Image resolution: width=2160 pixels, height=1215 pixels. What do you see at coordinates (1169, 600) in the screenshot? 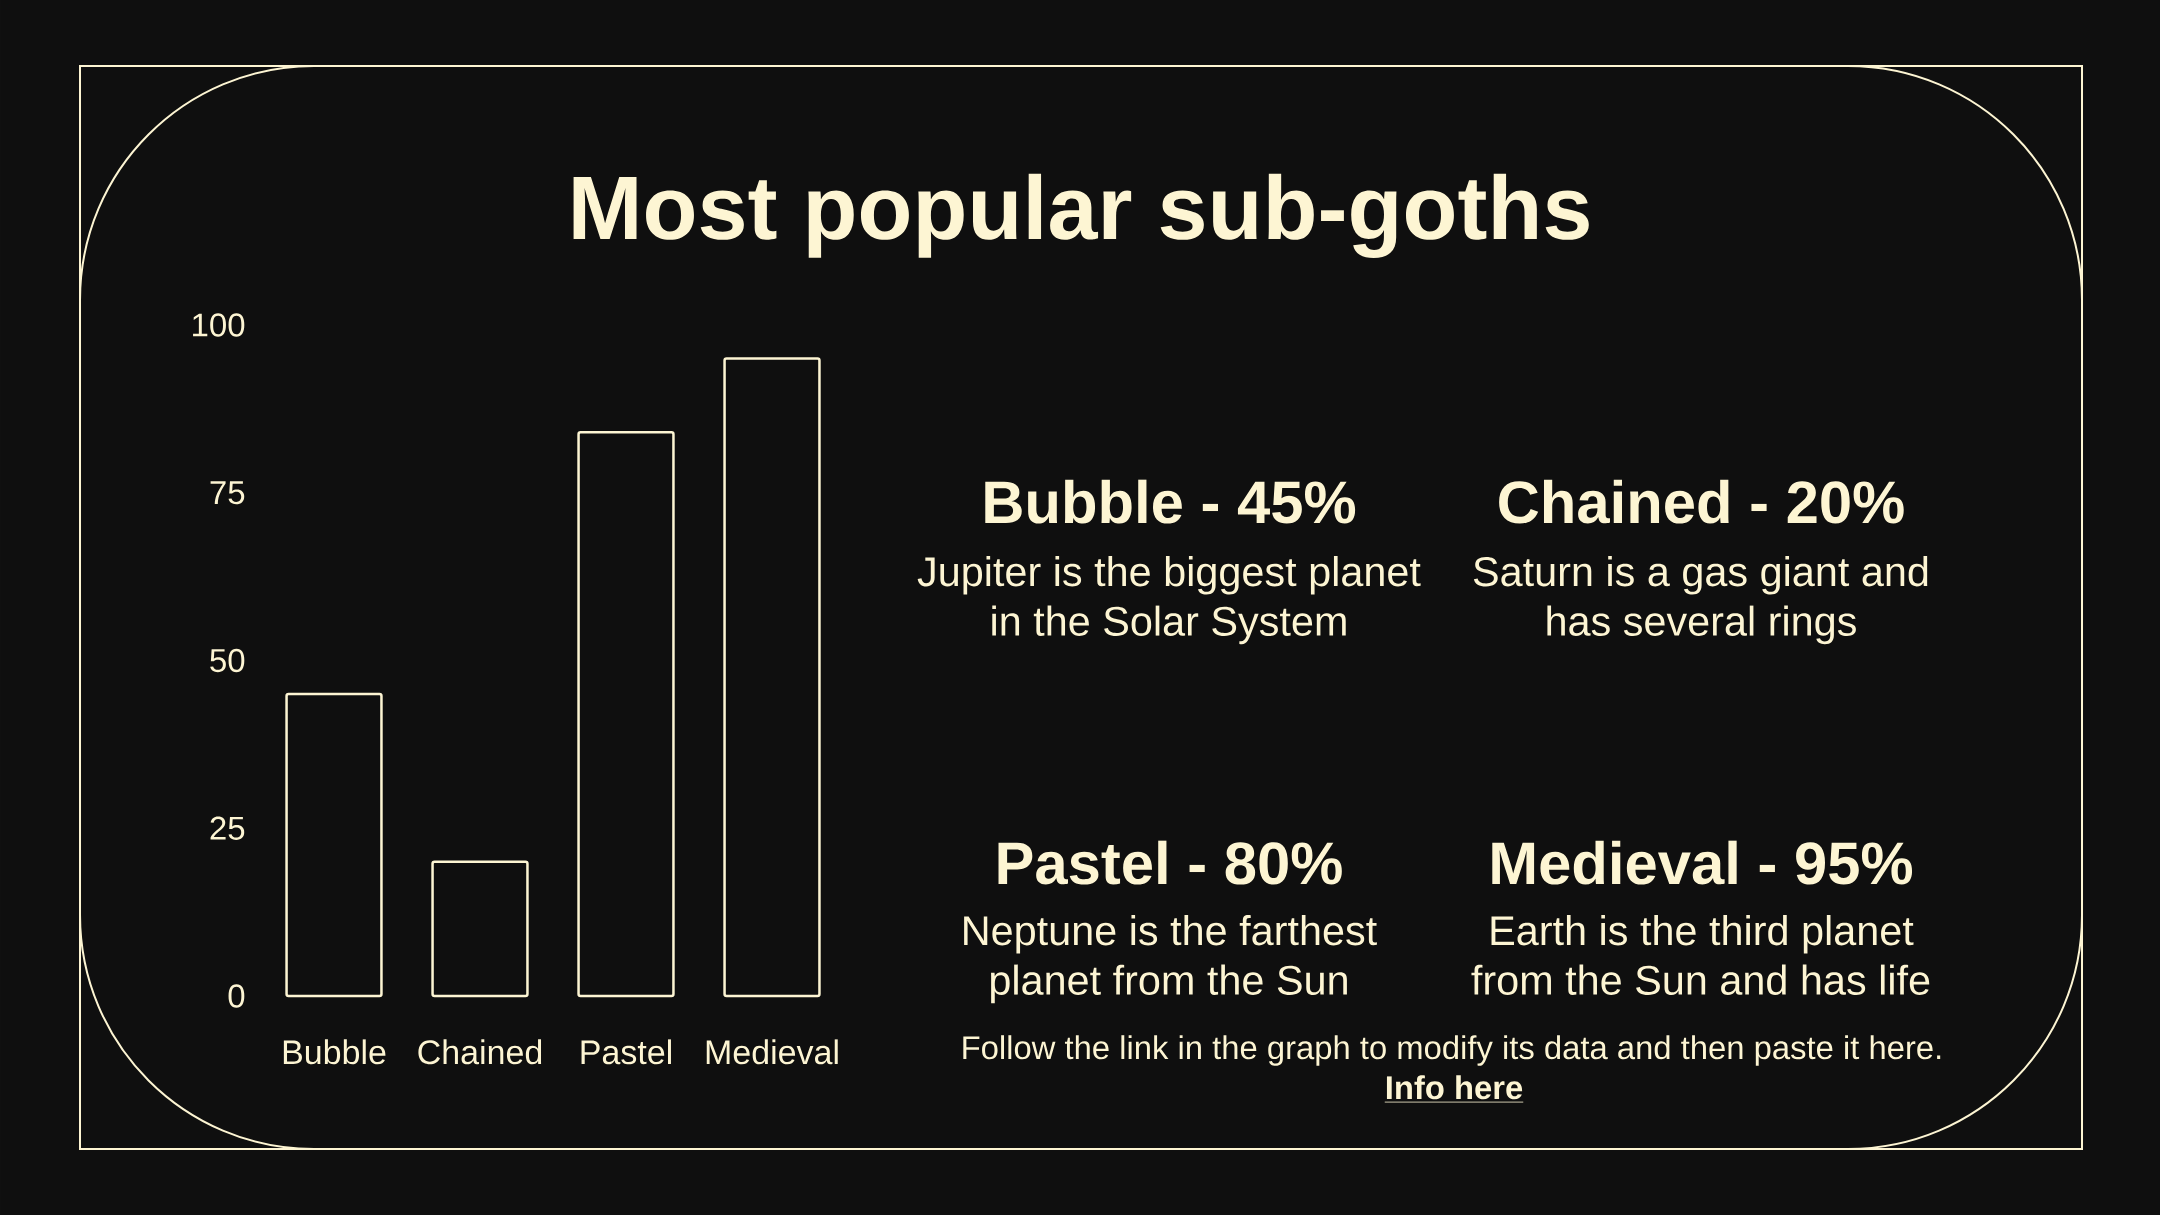
I see `text: Jupiter is the biggest planet in the Solar System` at bounding box center [1169, 600].